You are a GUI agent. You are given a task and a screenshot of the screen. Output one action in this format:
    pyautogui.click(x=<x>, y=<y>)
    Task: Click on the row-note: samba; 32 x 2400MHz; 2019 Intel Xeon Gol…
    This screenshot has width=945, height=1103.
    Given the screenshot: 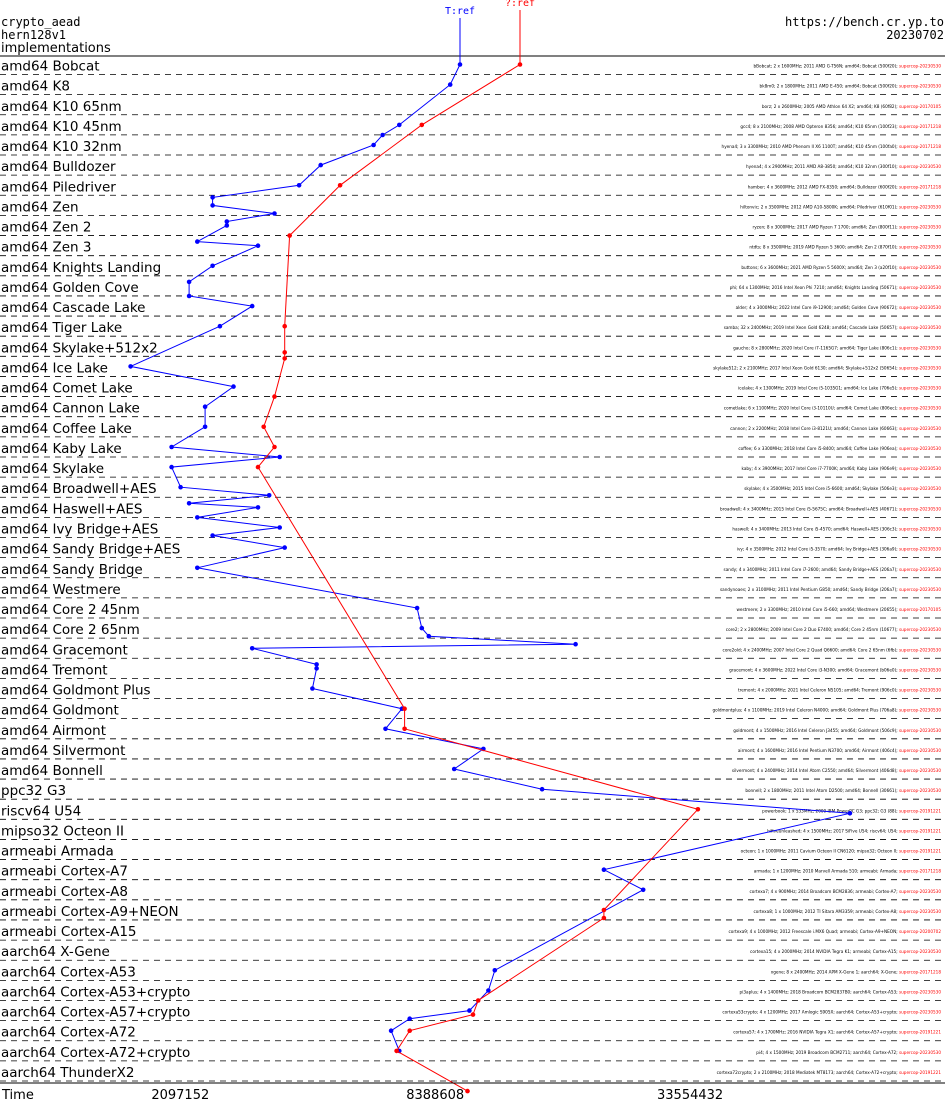 What is the action you would take?
    pyautogui.click(x=833, y=327)
    